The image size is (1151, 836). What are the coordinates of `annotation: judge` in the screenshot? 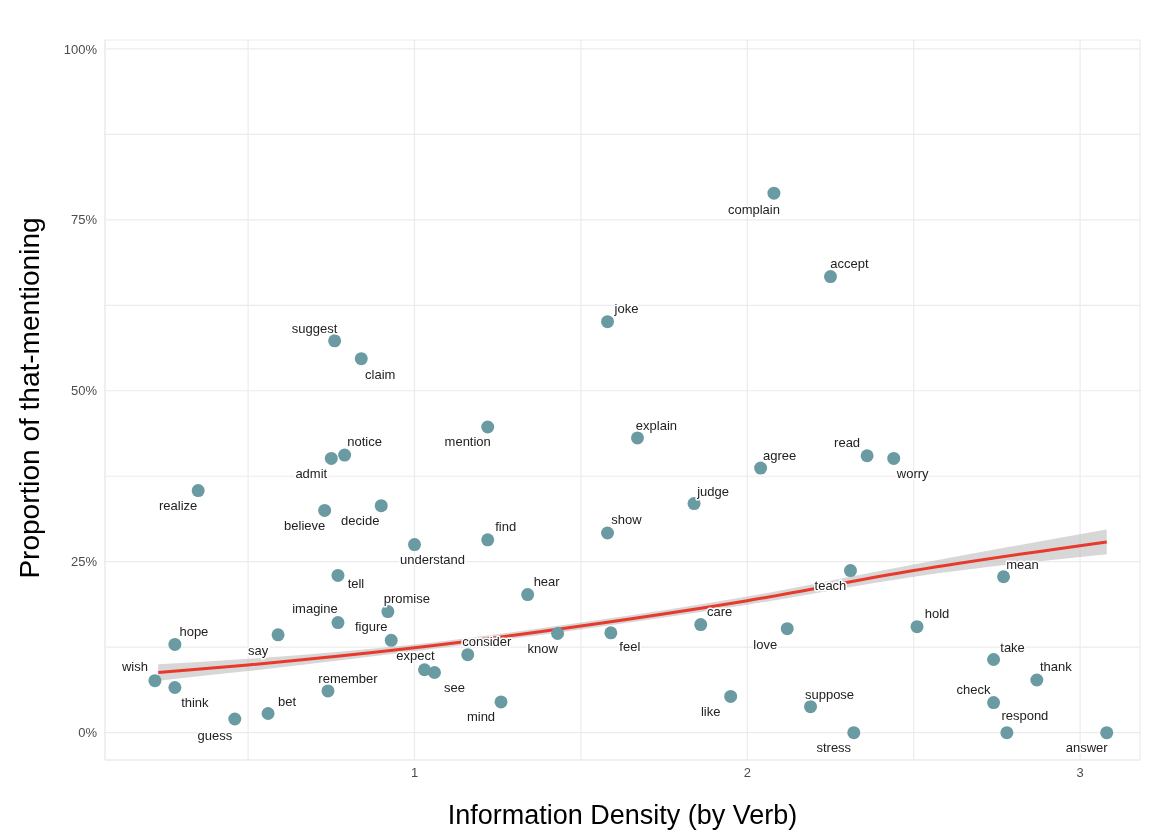 It's located at (712, 492).